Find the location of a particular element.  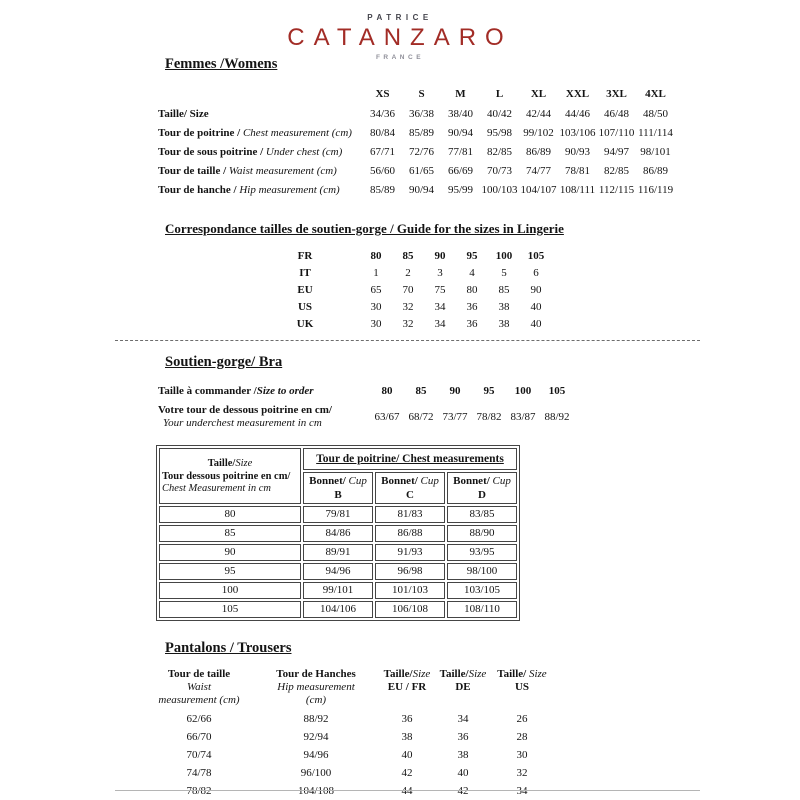

region-label: UK is located at coordinates (305, 324).